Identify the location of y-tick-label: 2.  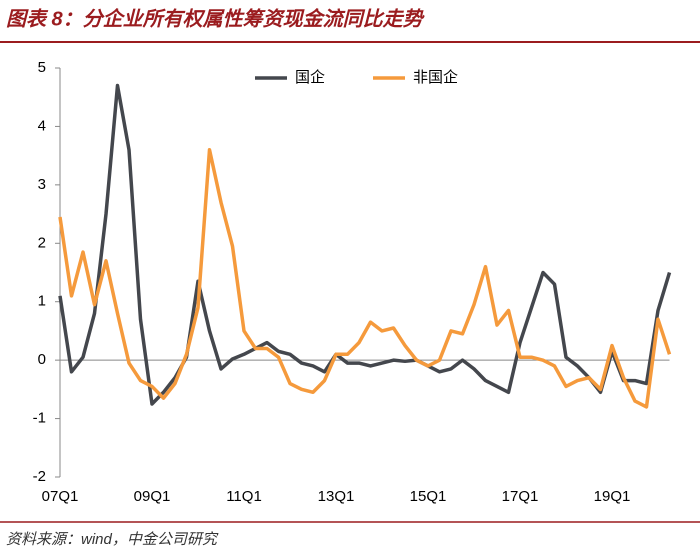
(42, 242).